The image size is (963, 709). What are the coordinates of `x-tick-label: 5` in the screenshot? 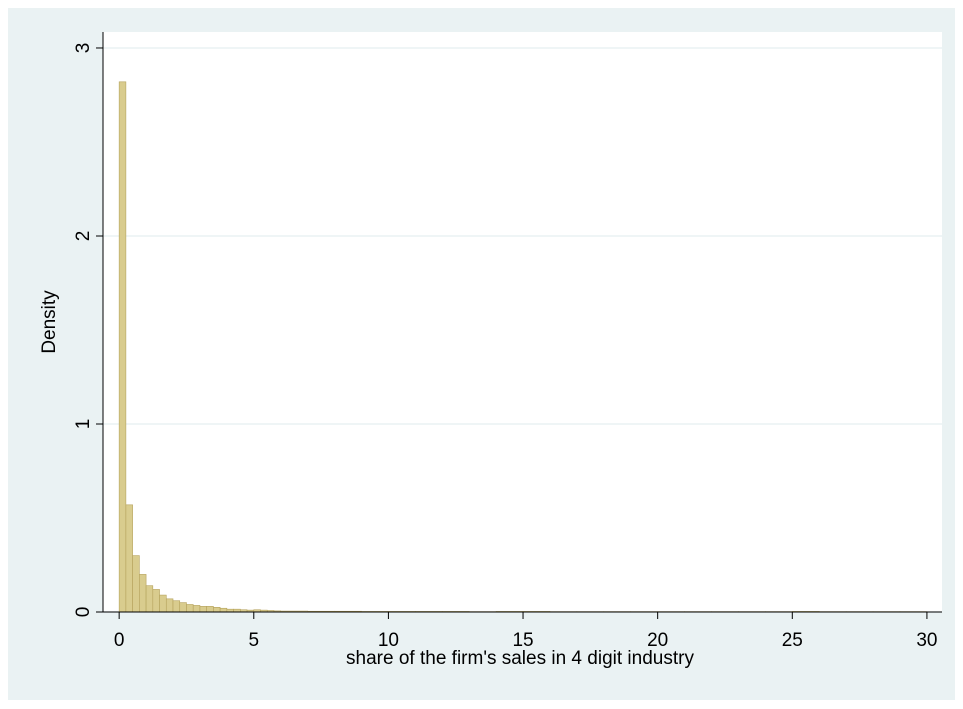 It's located at (253, 640).